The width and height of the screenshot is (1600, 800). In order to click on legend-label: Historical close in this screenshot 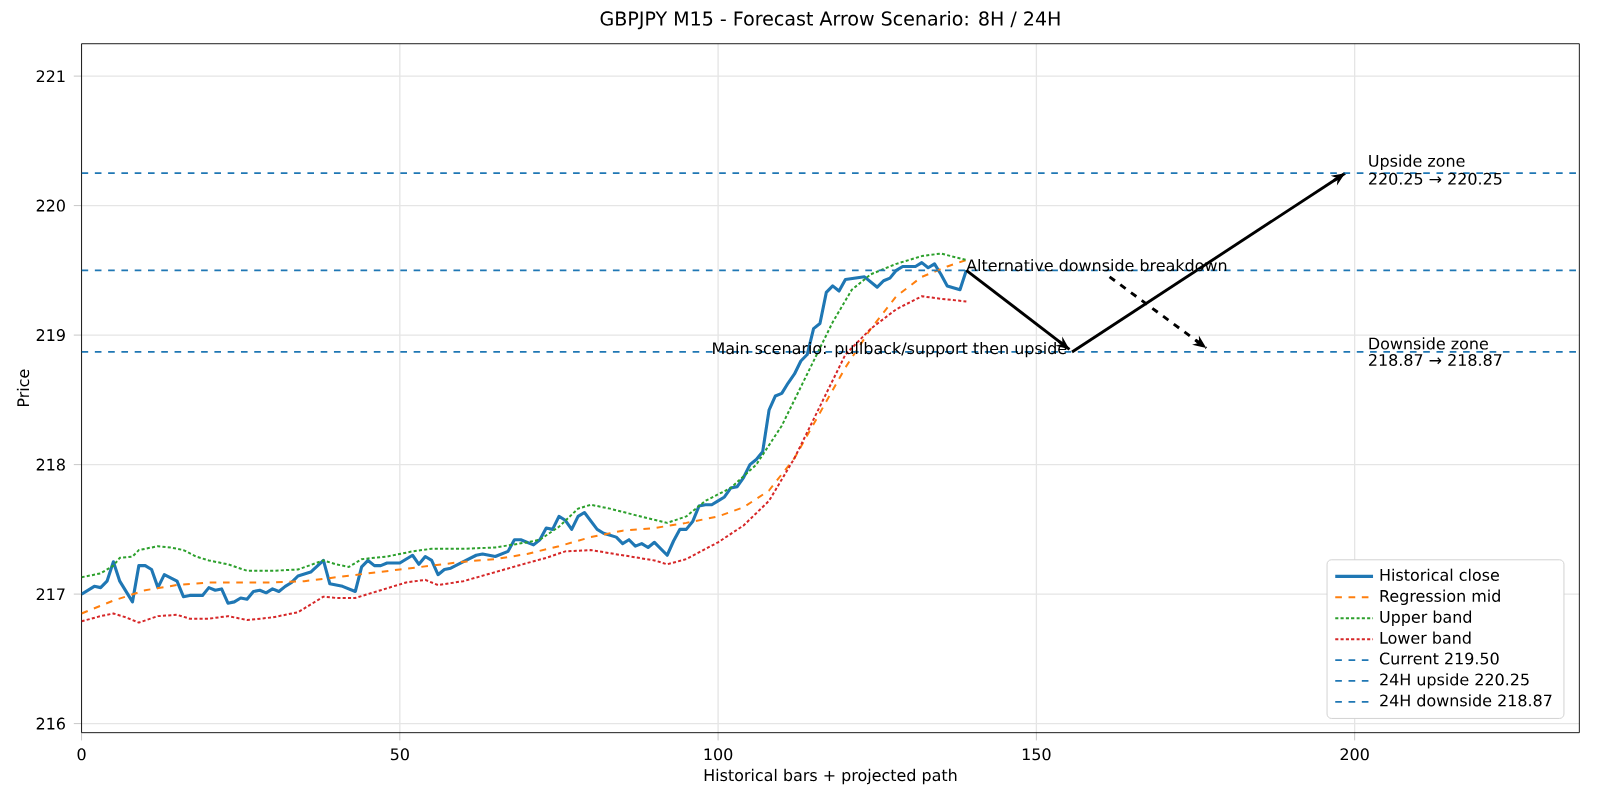, I will do `click(1439, 574)`.